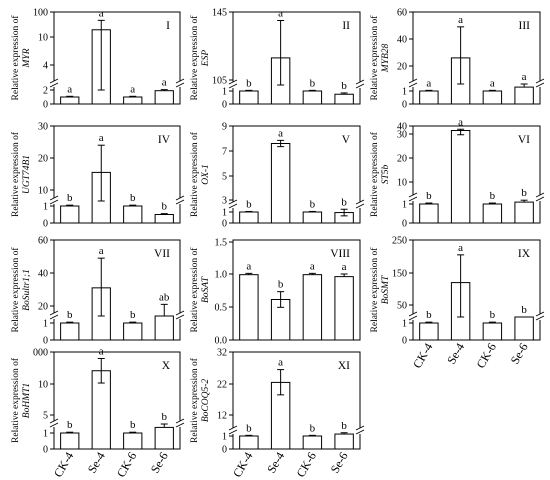  What do you see at coordinates (224, 152) in the screenshot?
I see `y-tick-label: 7` at bounding box center [224, 152].